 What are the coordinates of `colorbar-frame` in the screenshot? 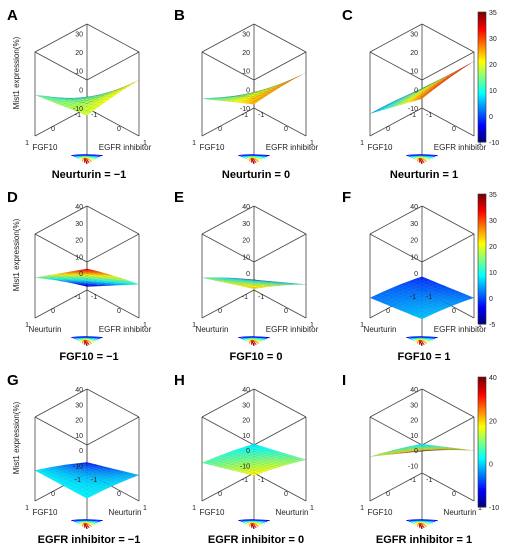 It's located at (482, 259).